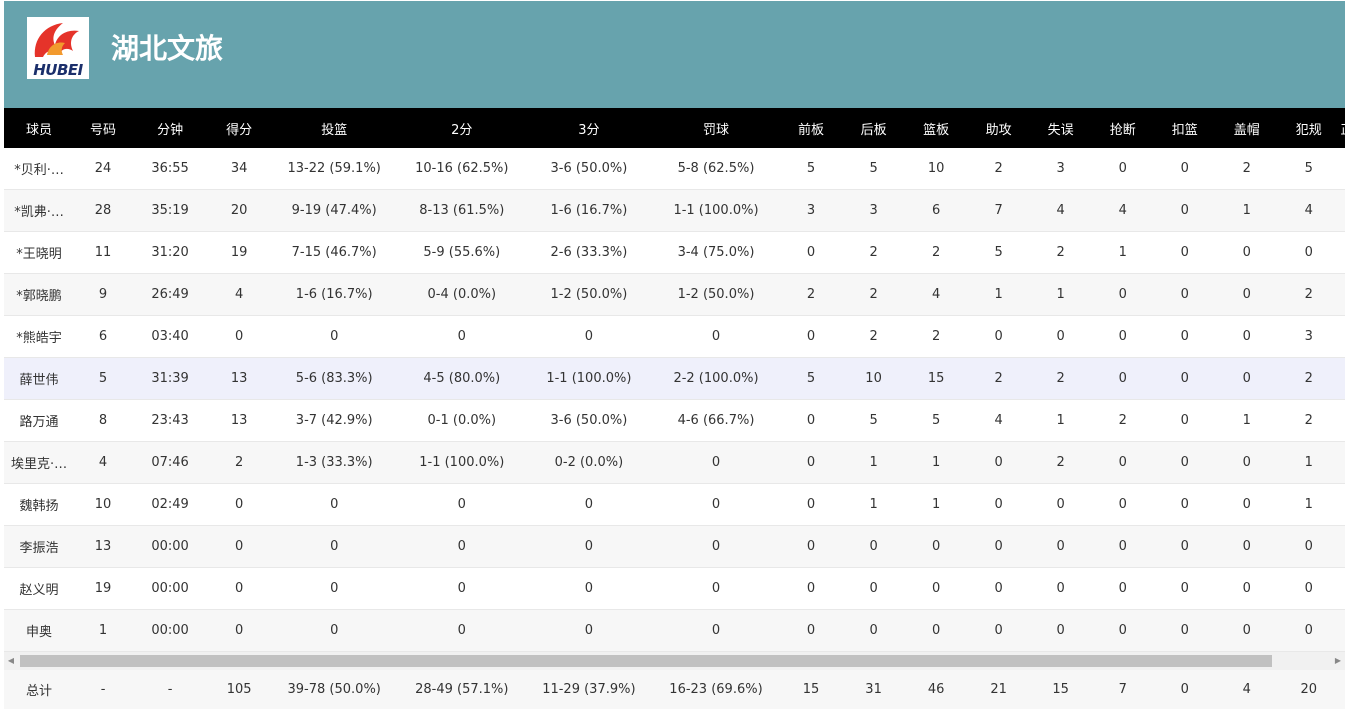  I want to click on horizontal-scrollbar: ◀ ▶, so click(674, 661).